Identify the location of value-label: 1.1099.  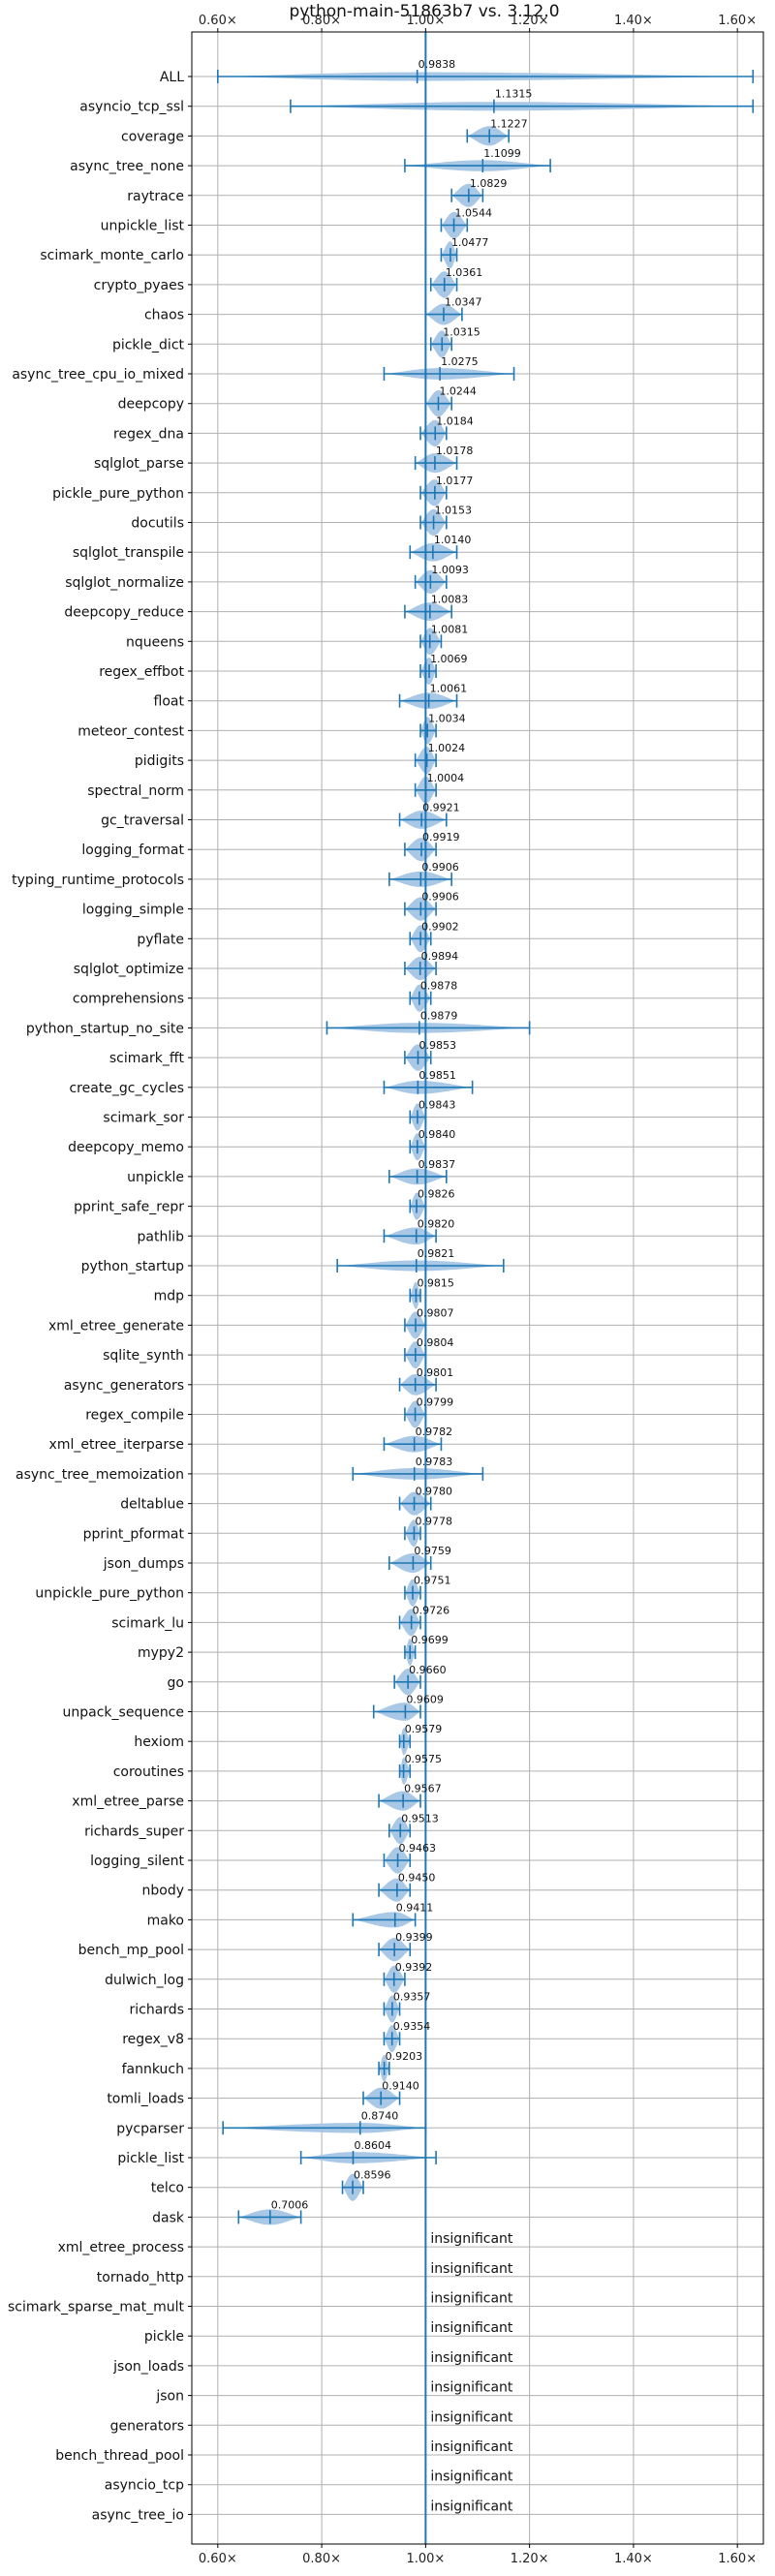
(502, 153).